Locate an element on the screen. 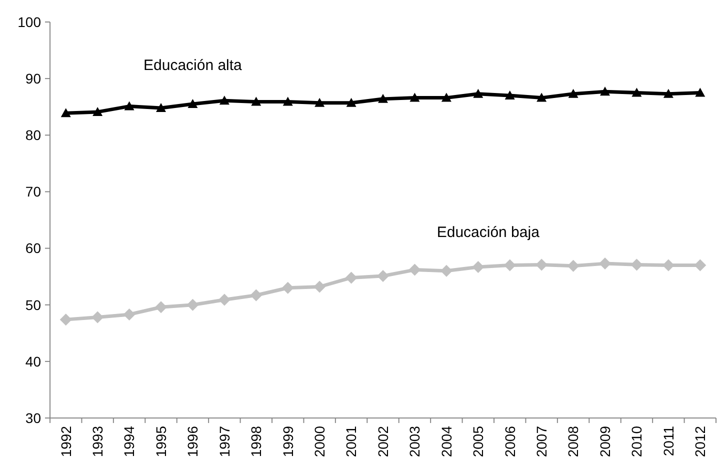  y-tick-label: 80 is located at coordinates (33, 135).